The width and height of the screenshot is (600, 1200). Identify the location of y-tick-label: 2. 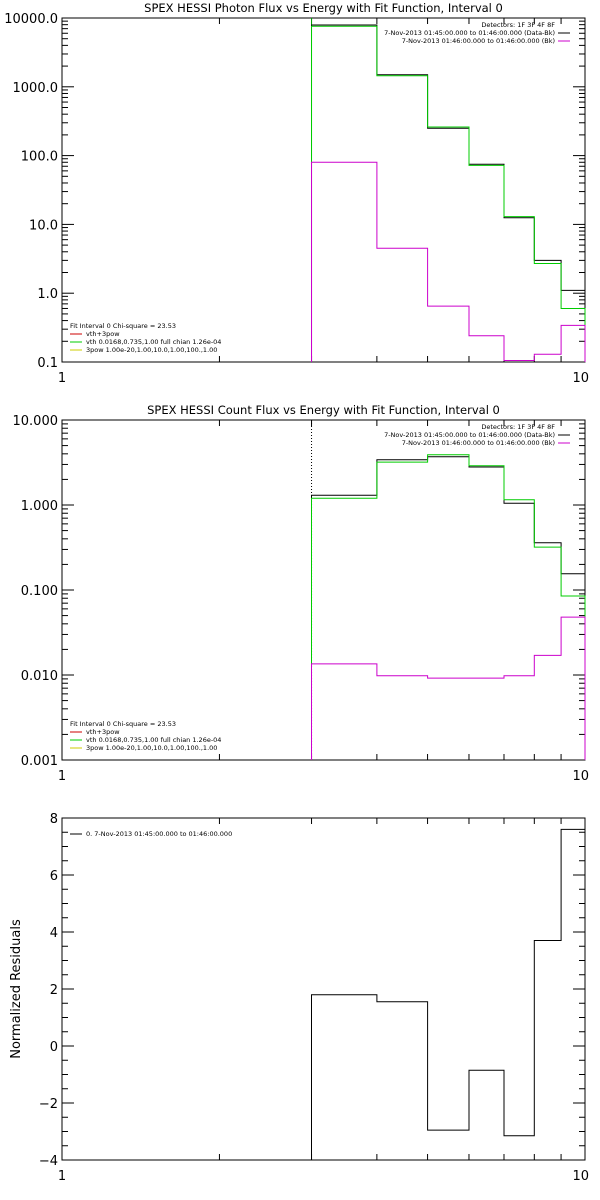
(54, 990).